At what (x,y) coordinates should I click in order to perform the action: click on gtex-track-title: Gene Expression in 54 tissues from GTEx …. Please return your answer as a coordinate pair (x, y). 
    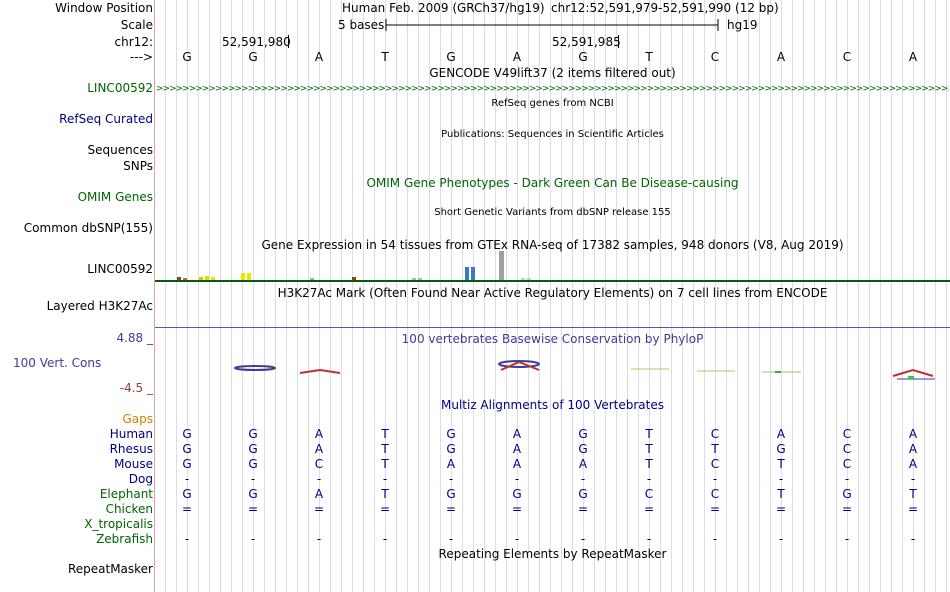
    Looking at the image, I should click on (552, 245).